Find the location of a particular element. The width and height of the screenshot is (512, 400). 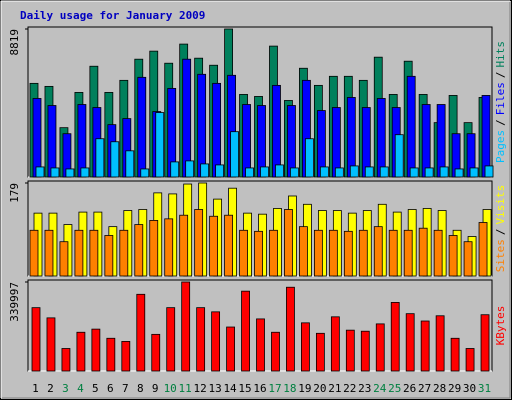

legend-entry: Hits is located at coordinates (500, 54).